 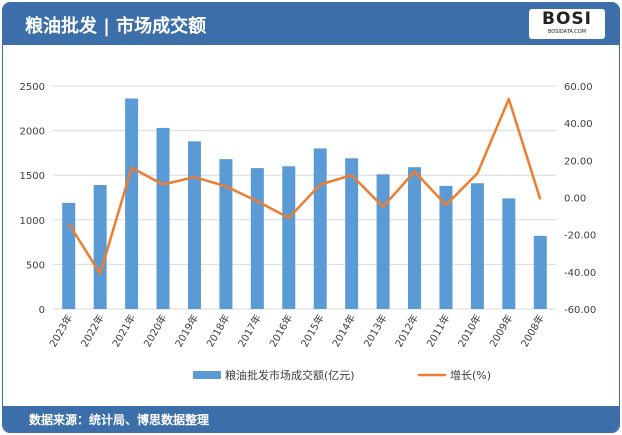 I want to click on x-tick-label: 2009年, so click(x=500, y=330).